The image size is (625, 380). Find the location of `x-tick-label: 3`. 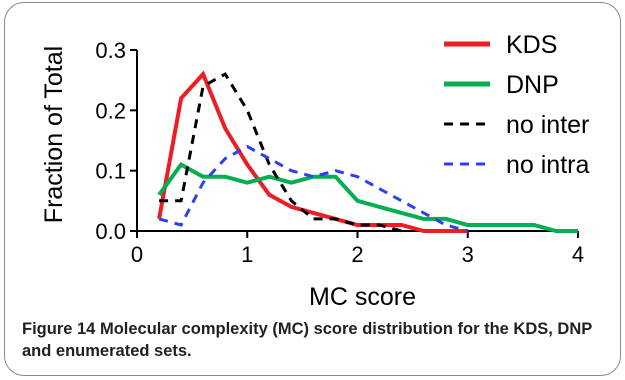

x-tick-label: 3 is located at coordinates (468, 254).